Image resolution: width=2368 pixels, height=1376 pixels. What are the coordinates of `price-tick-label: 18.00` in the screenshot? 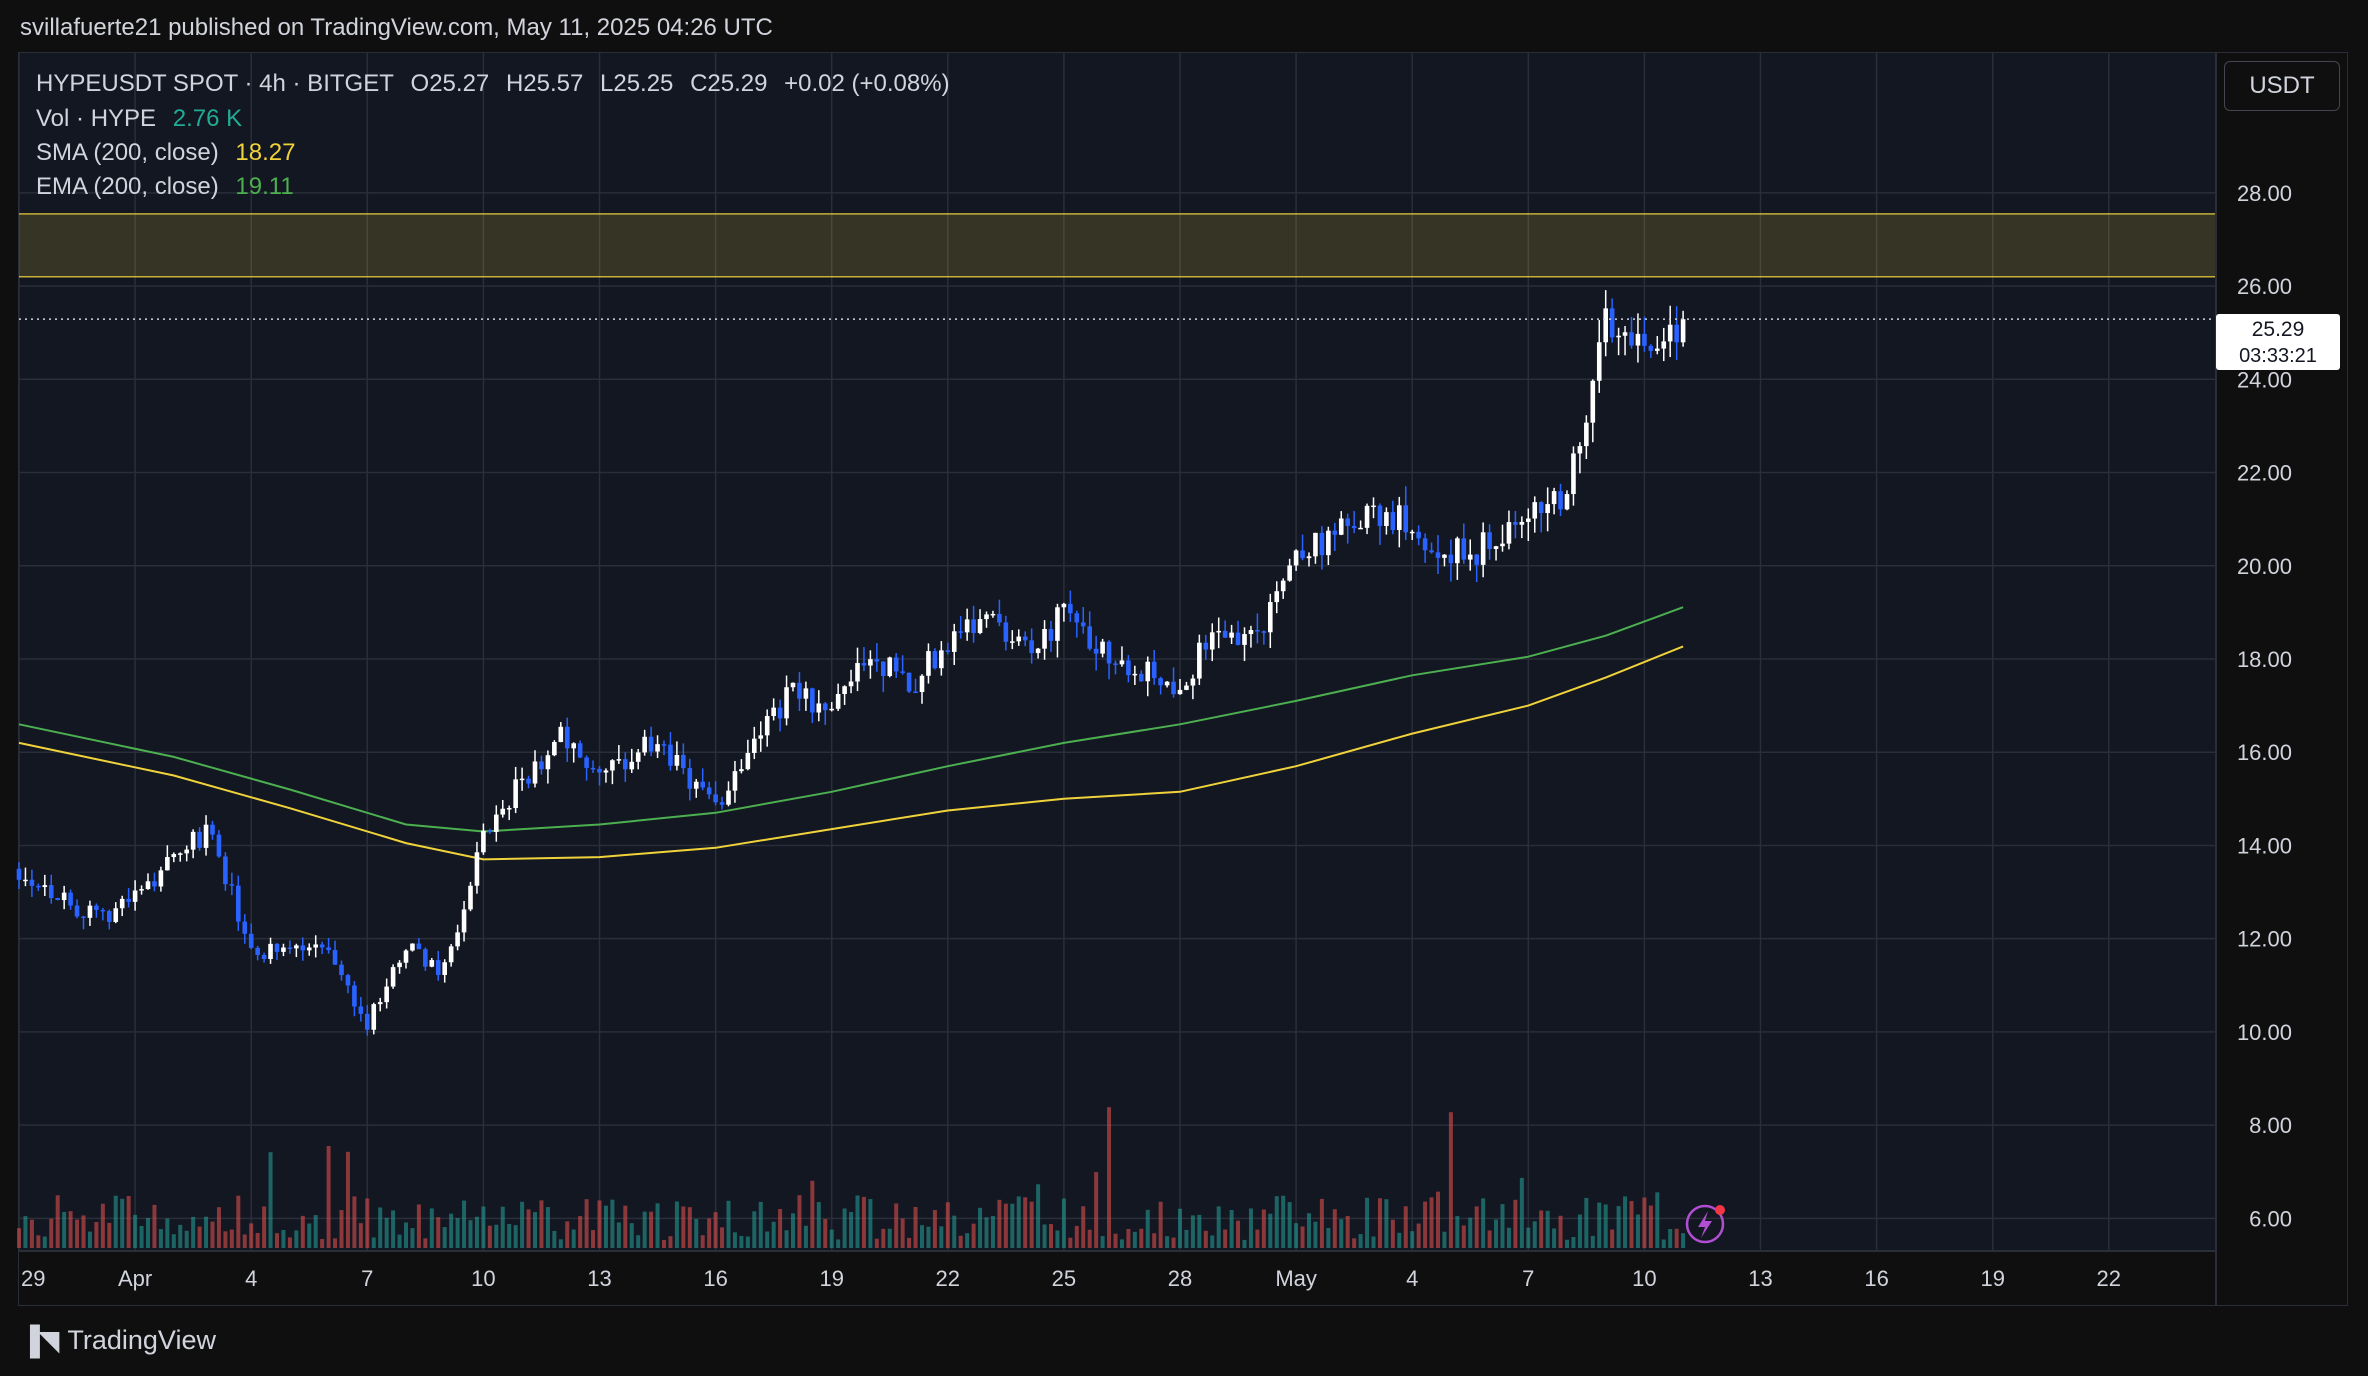 It's located at (2264, 659).